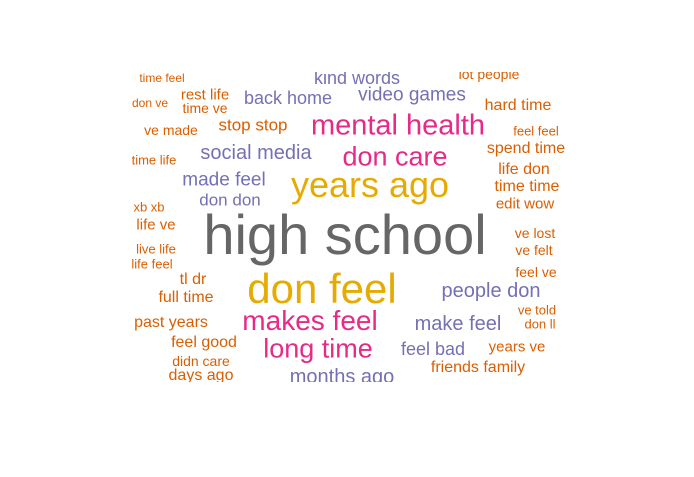  Describe the element at coordinates (537, 310) in the screenshot. I see `word-ve-told: ve told` at that location.